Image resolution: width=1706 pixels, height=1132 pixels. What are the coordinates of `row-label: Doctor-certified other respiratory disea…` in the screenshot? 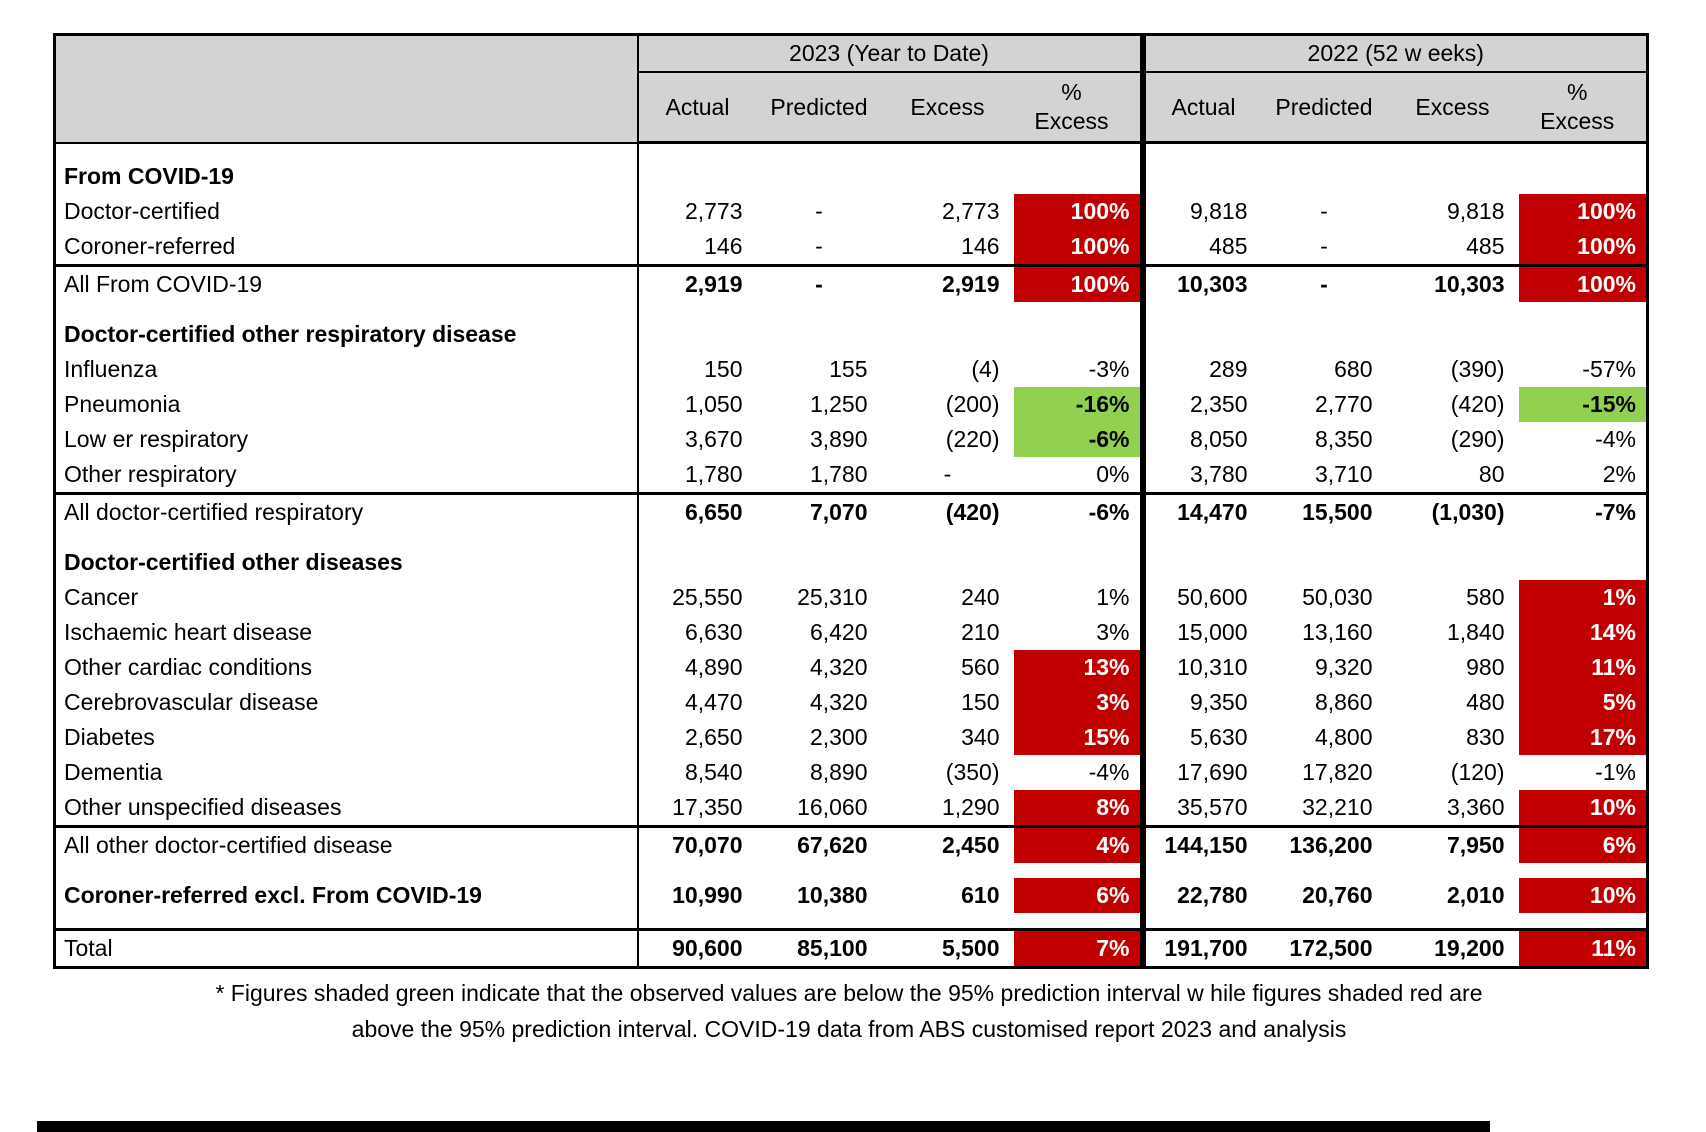 It's located at (346, 334).